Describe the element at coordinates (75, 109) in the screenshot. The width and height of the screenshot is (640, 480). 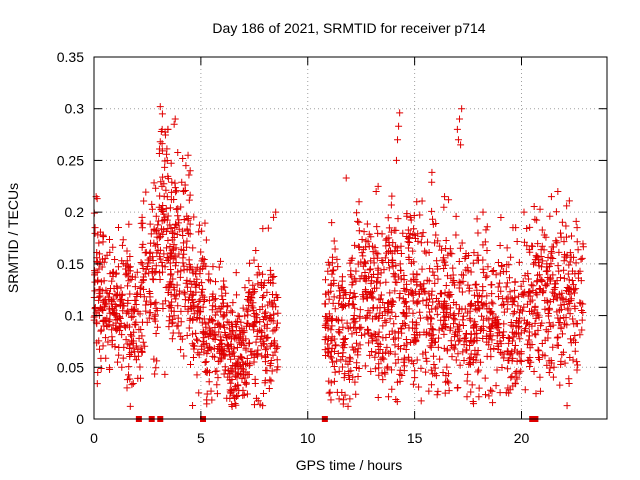
I see `y-tick-label: 0.3` at that location.